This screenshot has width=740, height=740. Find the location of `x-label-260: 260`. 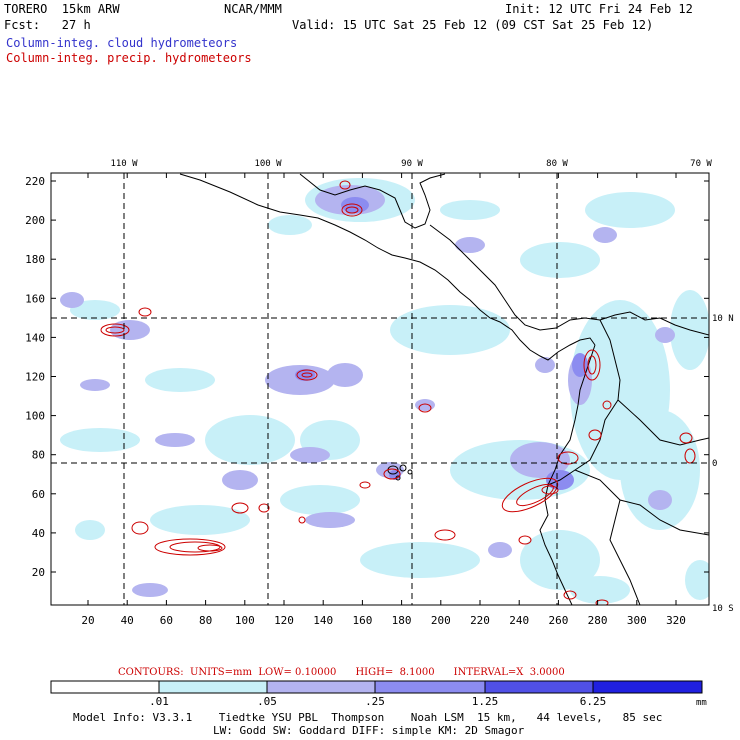

x-label-260: 260 is located at coordinates (558, 620).